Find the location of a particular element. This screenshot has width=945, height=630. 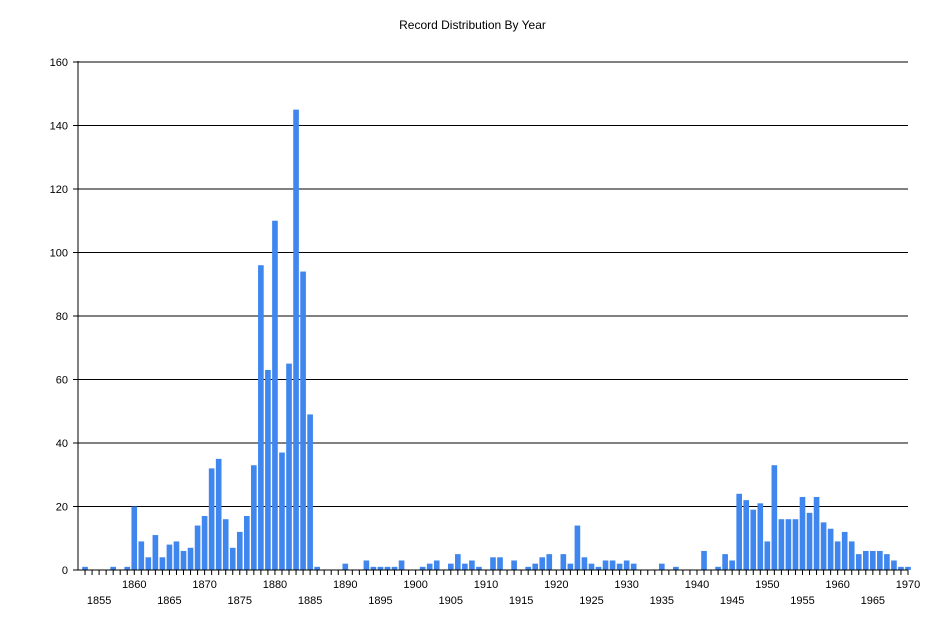

y-tick-label: 20 is located at coordinates (62, 508).